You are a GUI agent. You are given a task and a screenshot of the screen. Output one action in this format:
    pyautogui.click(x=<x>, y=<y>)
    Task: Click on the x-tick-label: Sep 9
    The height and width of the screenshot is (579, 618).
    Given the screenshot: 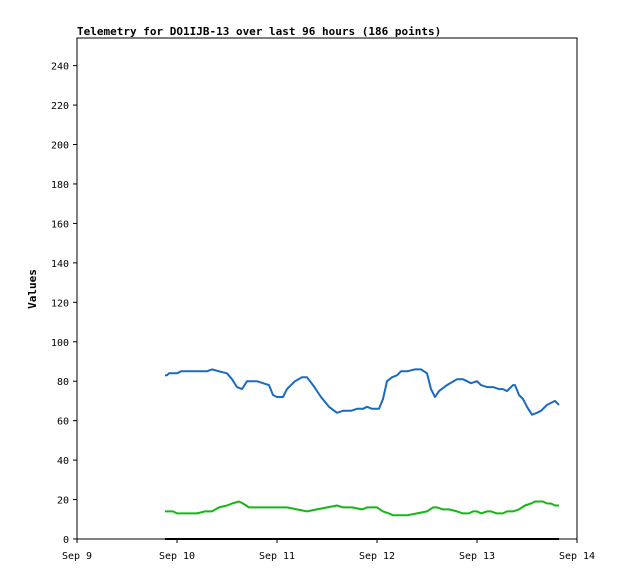 What is the action you would take?
    pyautogui.click(x=77, y=556)
    